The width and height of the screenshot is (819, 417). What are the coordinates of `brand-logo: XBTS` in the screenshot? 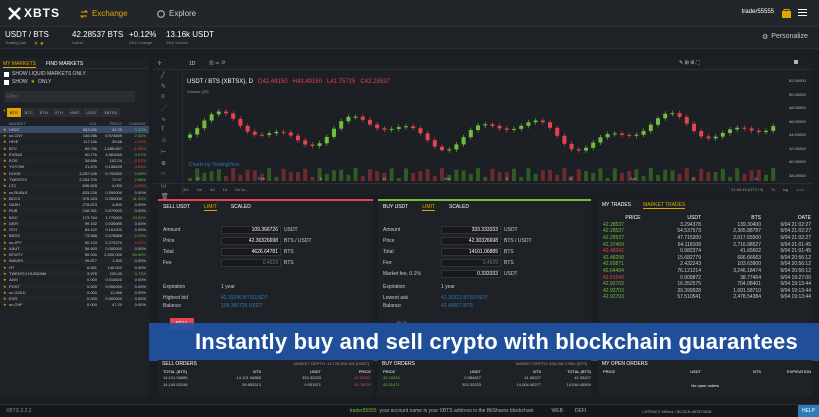 It's located at (34, 13).